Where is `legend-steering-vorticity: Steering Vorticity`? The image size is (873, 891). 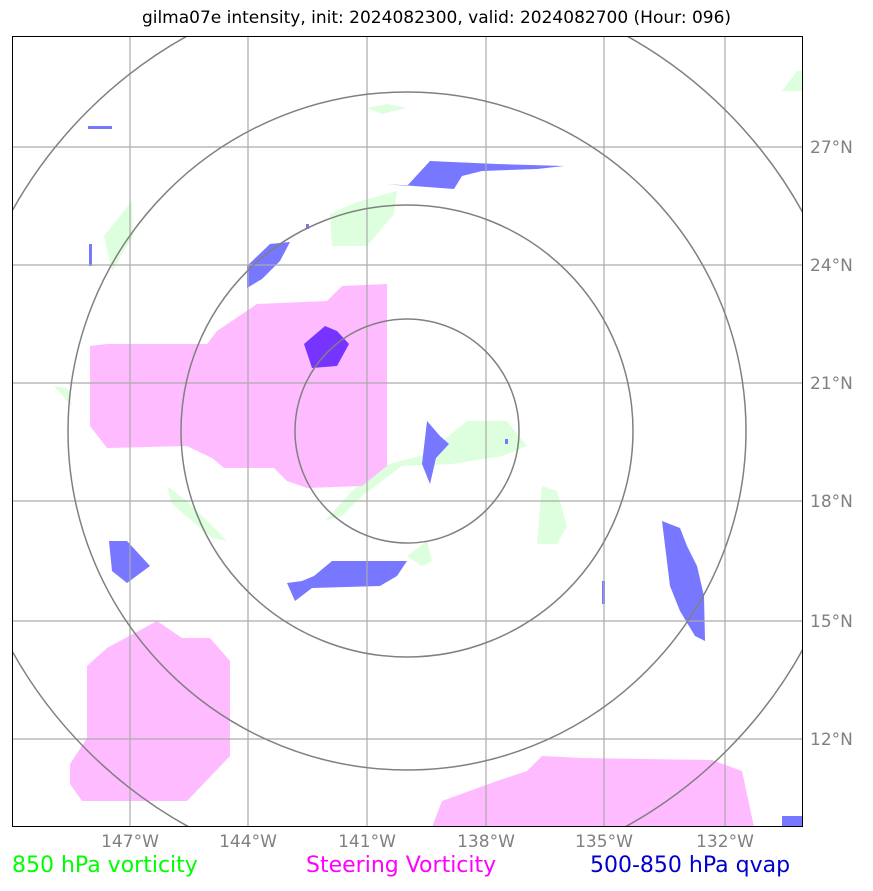
legend-steering-vorticity: Steering Vorticity is located at coordinates (401, 865).